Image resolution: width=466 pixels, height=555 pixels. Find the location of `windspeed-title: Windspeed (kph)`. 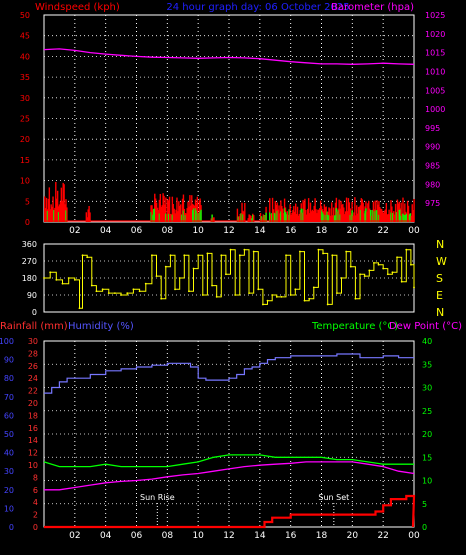

windspeed-title: Windspeed (kph) is located at coordinates (77, 7).